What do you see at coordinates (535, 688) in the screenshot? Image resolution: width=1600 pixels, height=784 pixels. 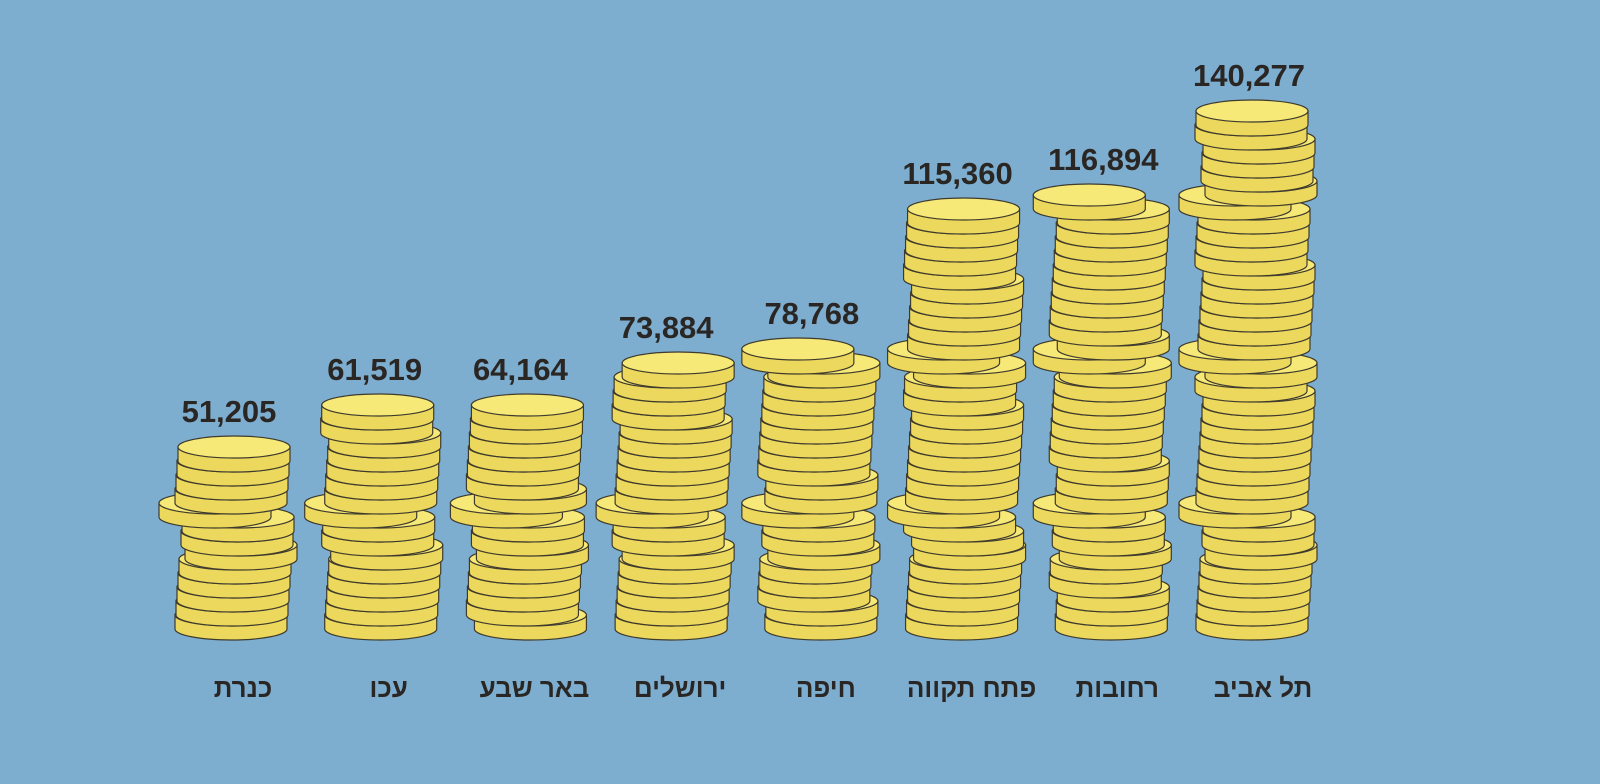 I see `category-label: באר שבע` at bounding box center [535, 688].